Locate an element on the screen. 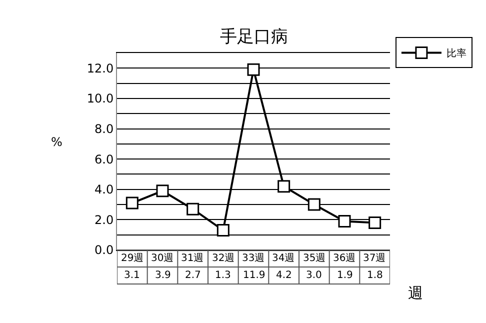 This screenshot has width=486, height=323. data-label: 2.7 is located at coordinates (193, 275).